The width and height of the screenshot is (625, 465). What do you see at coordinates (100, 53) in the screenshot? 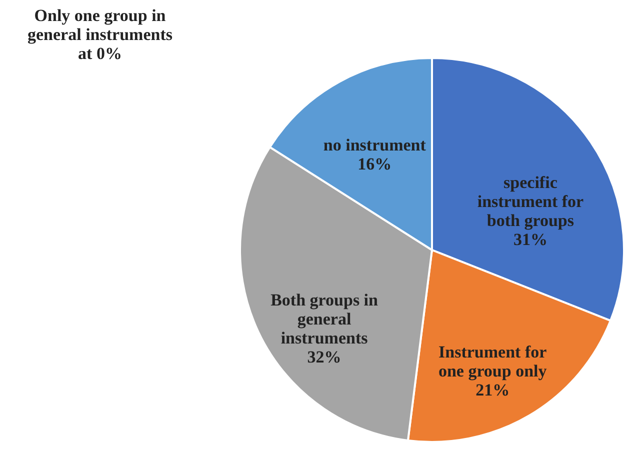
I see `text: at 0%` at bounding box center [100, 53].